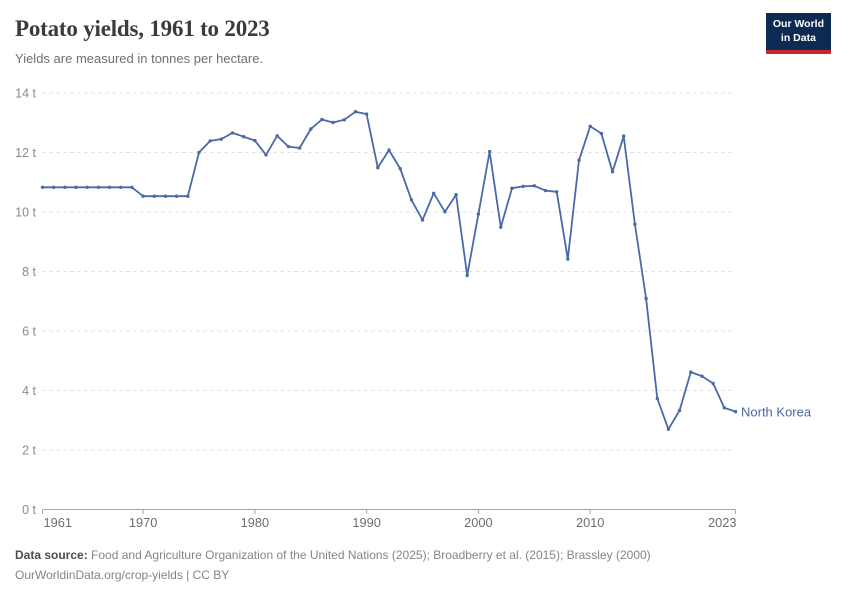 Image resolution: width=850 pixels, height=600 pixels. Describe the element at coordinates (29, 391) in the screenshot. I see `y-axis-tick-label: 4 t` at that location.